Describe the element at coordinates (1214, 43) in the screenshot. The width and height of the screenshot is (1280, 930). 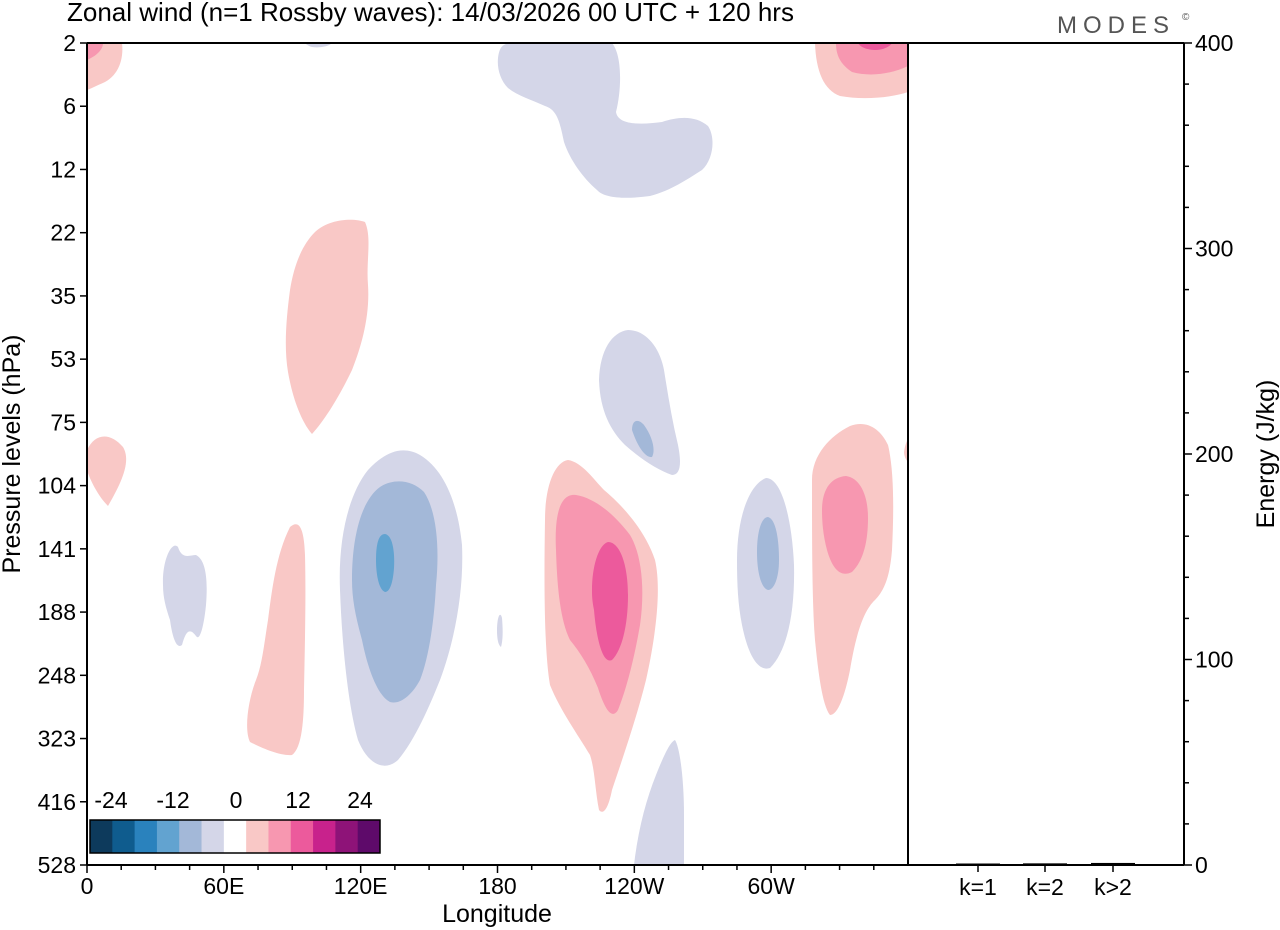
I see `energy-tick-label: 400` at that location.